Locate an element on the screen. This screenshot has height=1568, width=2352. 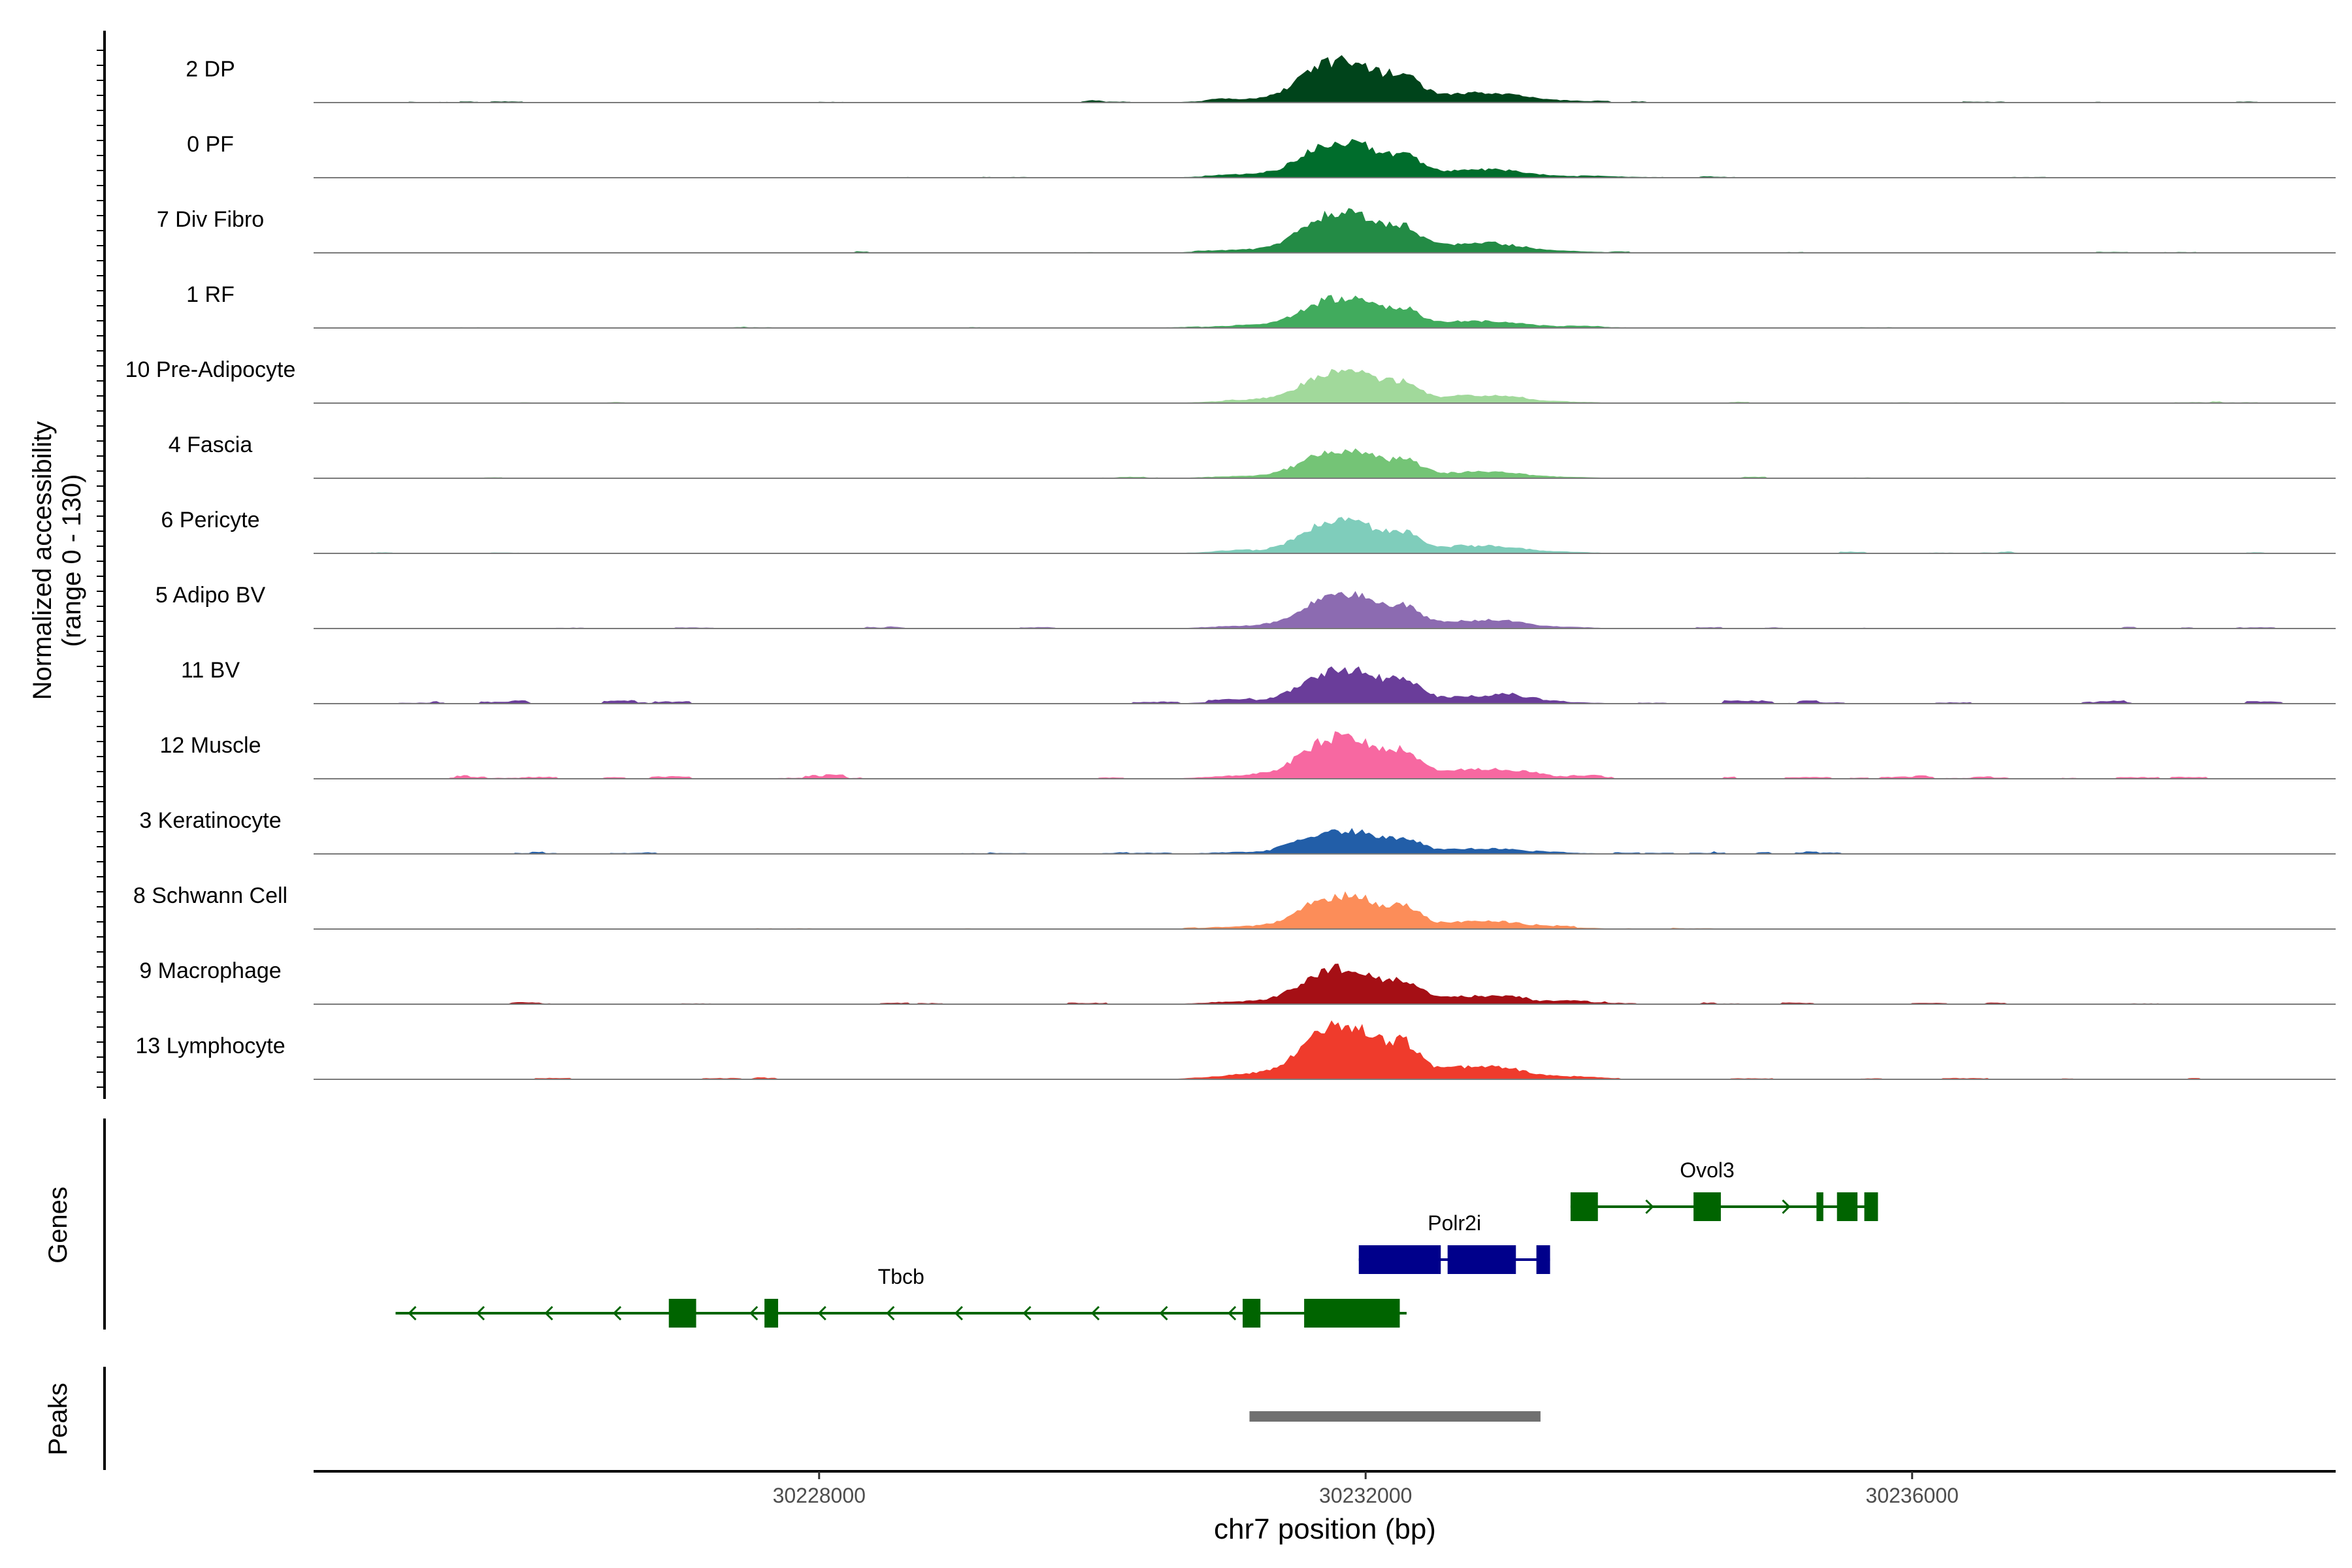
gene-Tbcb: Tbcb is located at coordinates (901, 1296).